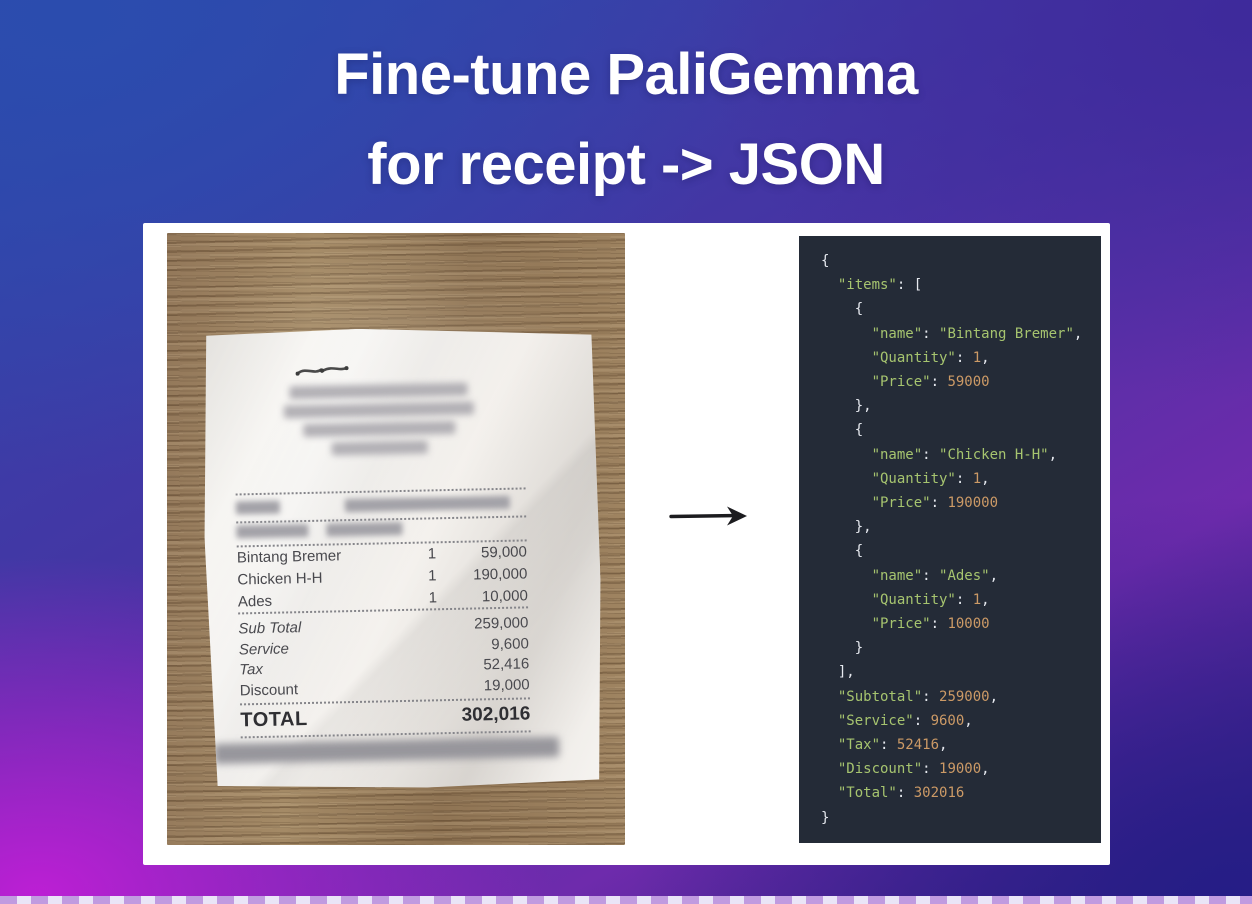 The image size is (1252, 904). Describe the element at coordinates (838, 672) in the screenshot. I see `code-line: ],` at that location.